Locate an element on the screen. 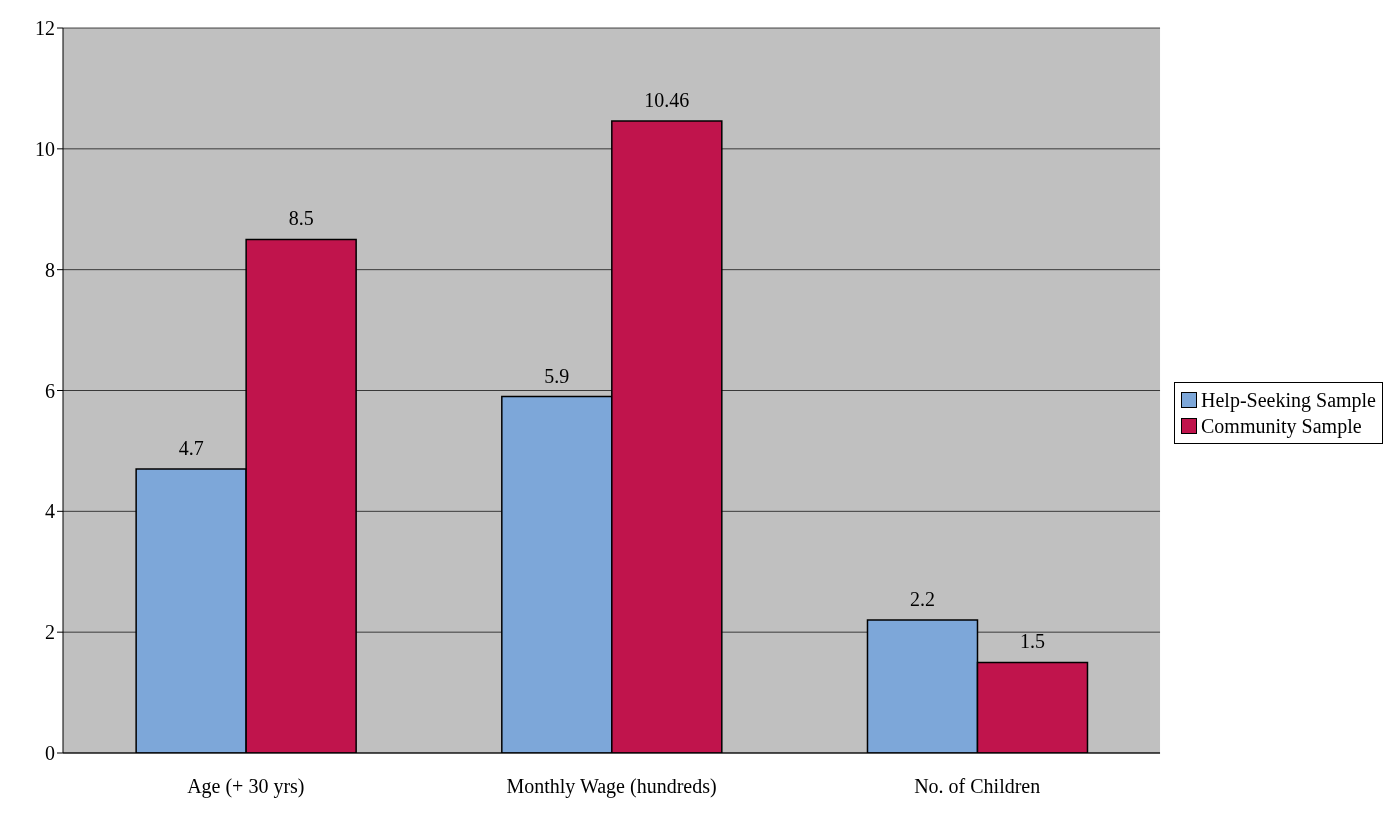 The width and height of the screenshot is (1389, 825). y-tick-label: 10 is located at coordinates (45, 148).